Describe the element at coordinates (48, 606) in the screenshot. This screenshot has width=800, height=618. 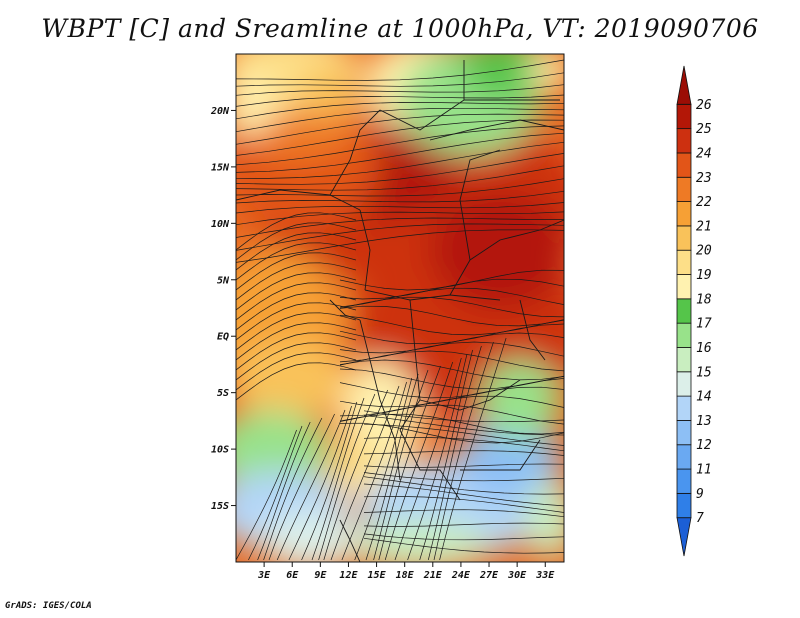
I see `grads-credit: GrADS: IGES/COLA` at that location.